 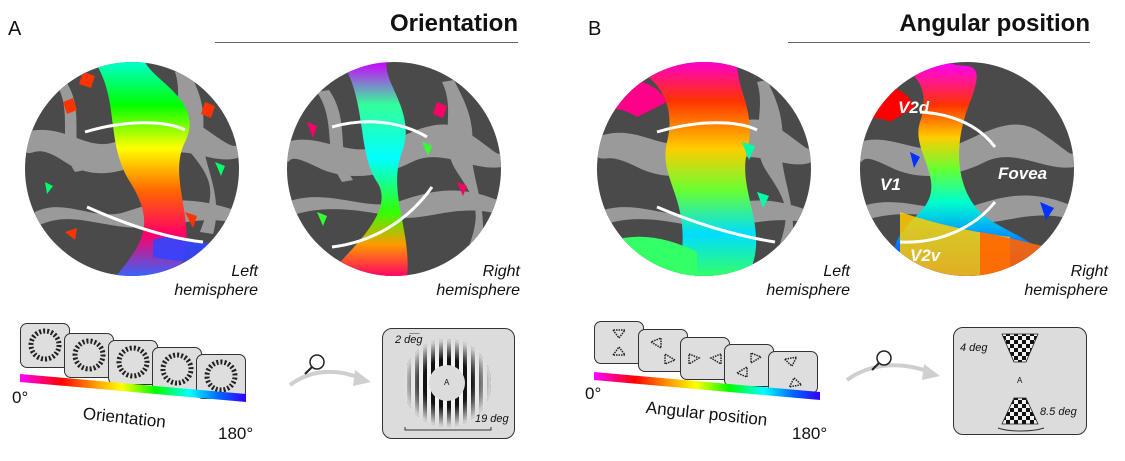 I want to click on angular-fixation-letter: A, so click(x=1020, y=380).